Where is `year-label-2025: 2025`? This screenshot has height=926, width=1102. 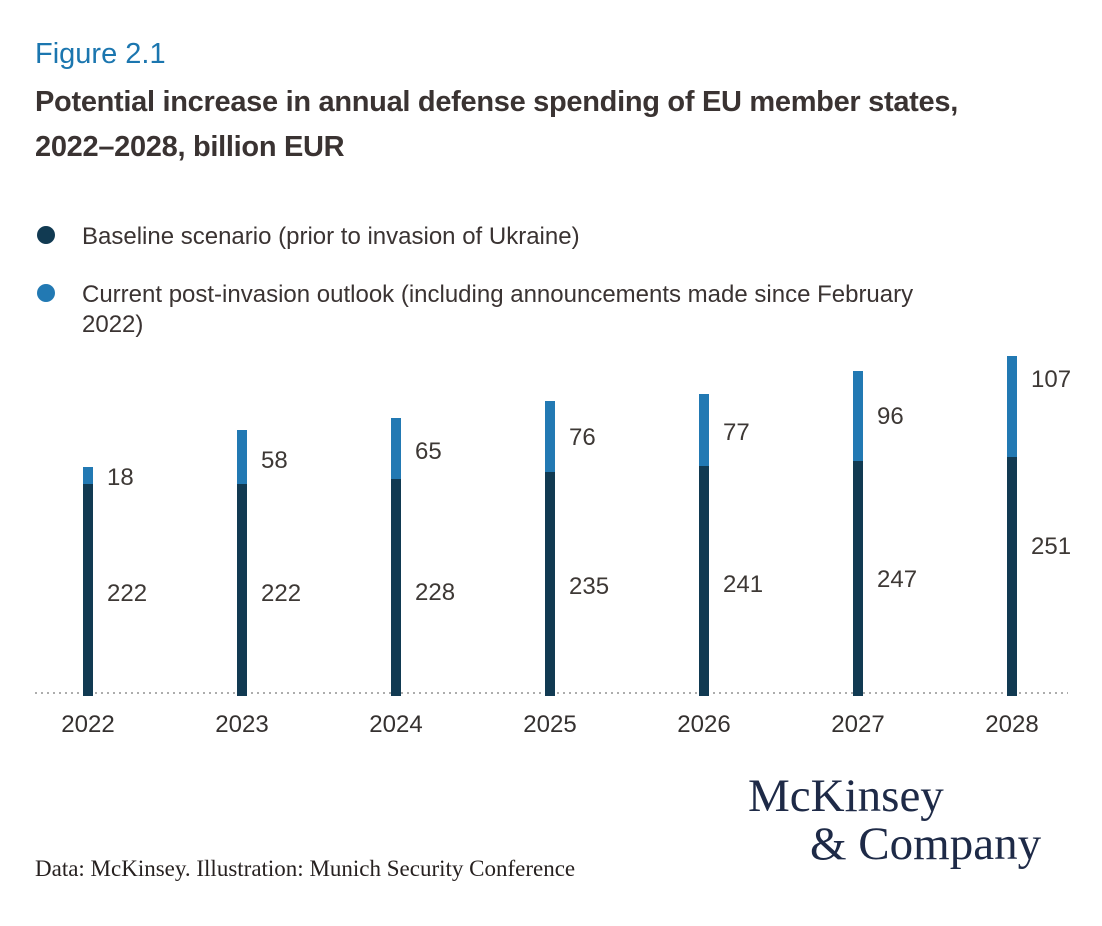 year-label-2025: 2025 is located at coordinates (550, 724).